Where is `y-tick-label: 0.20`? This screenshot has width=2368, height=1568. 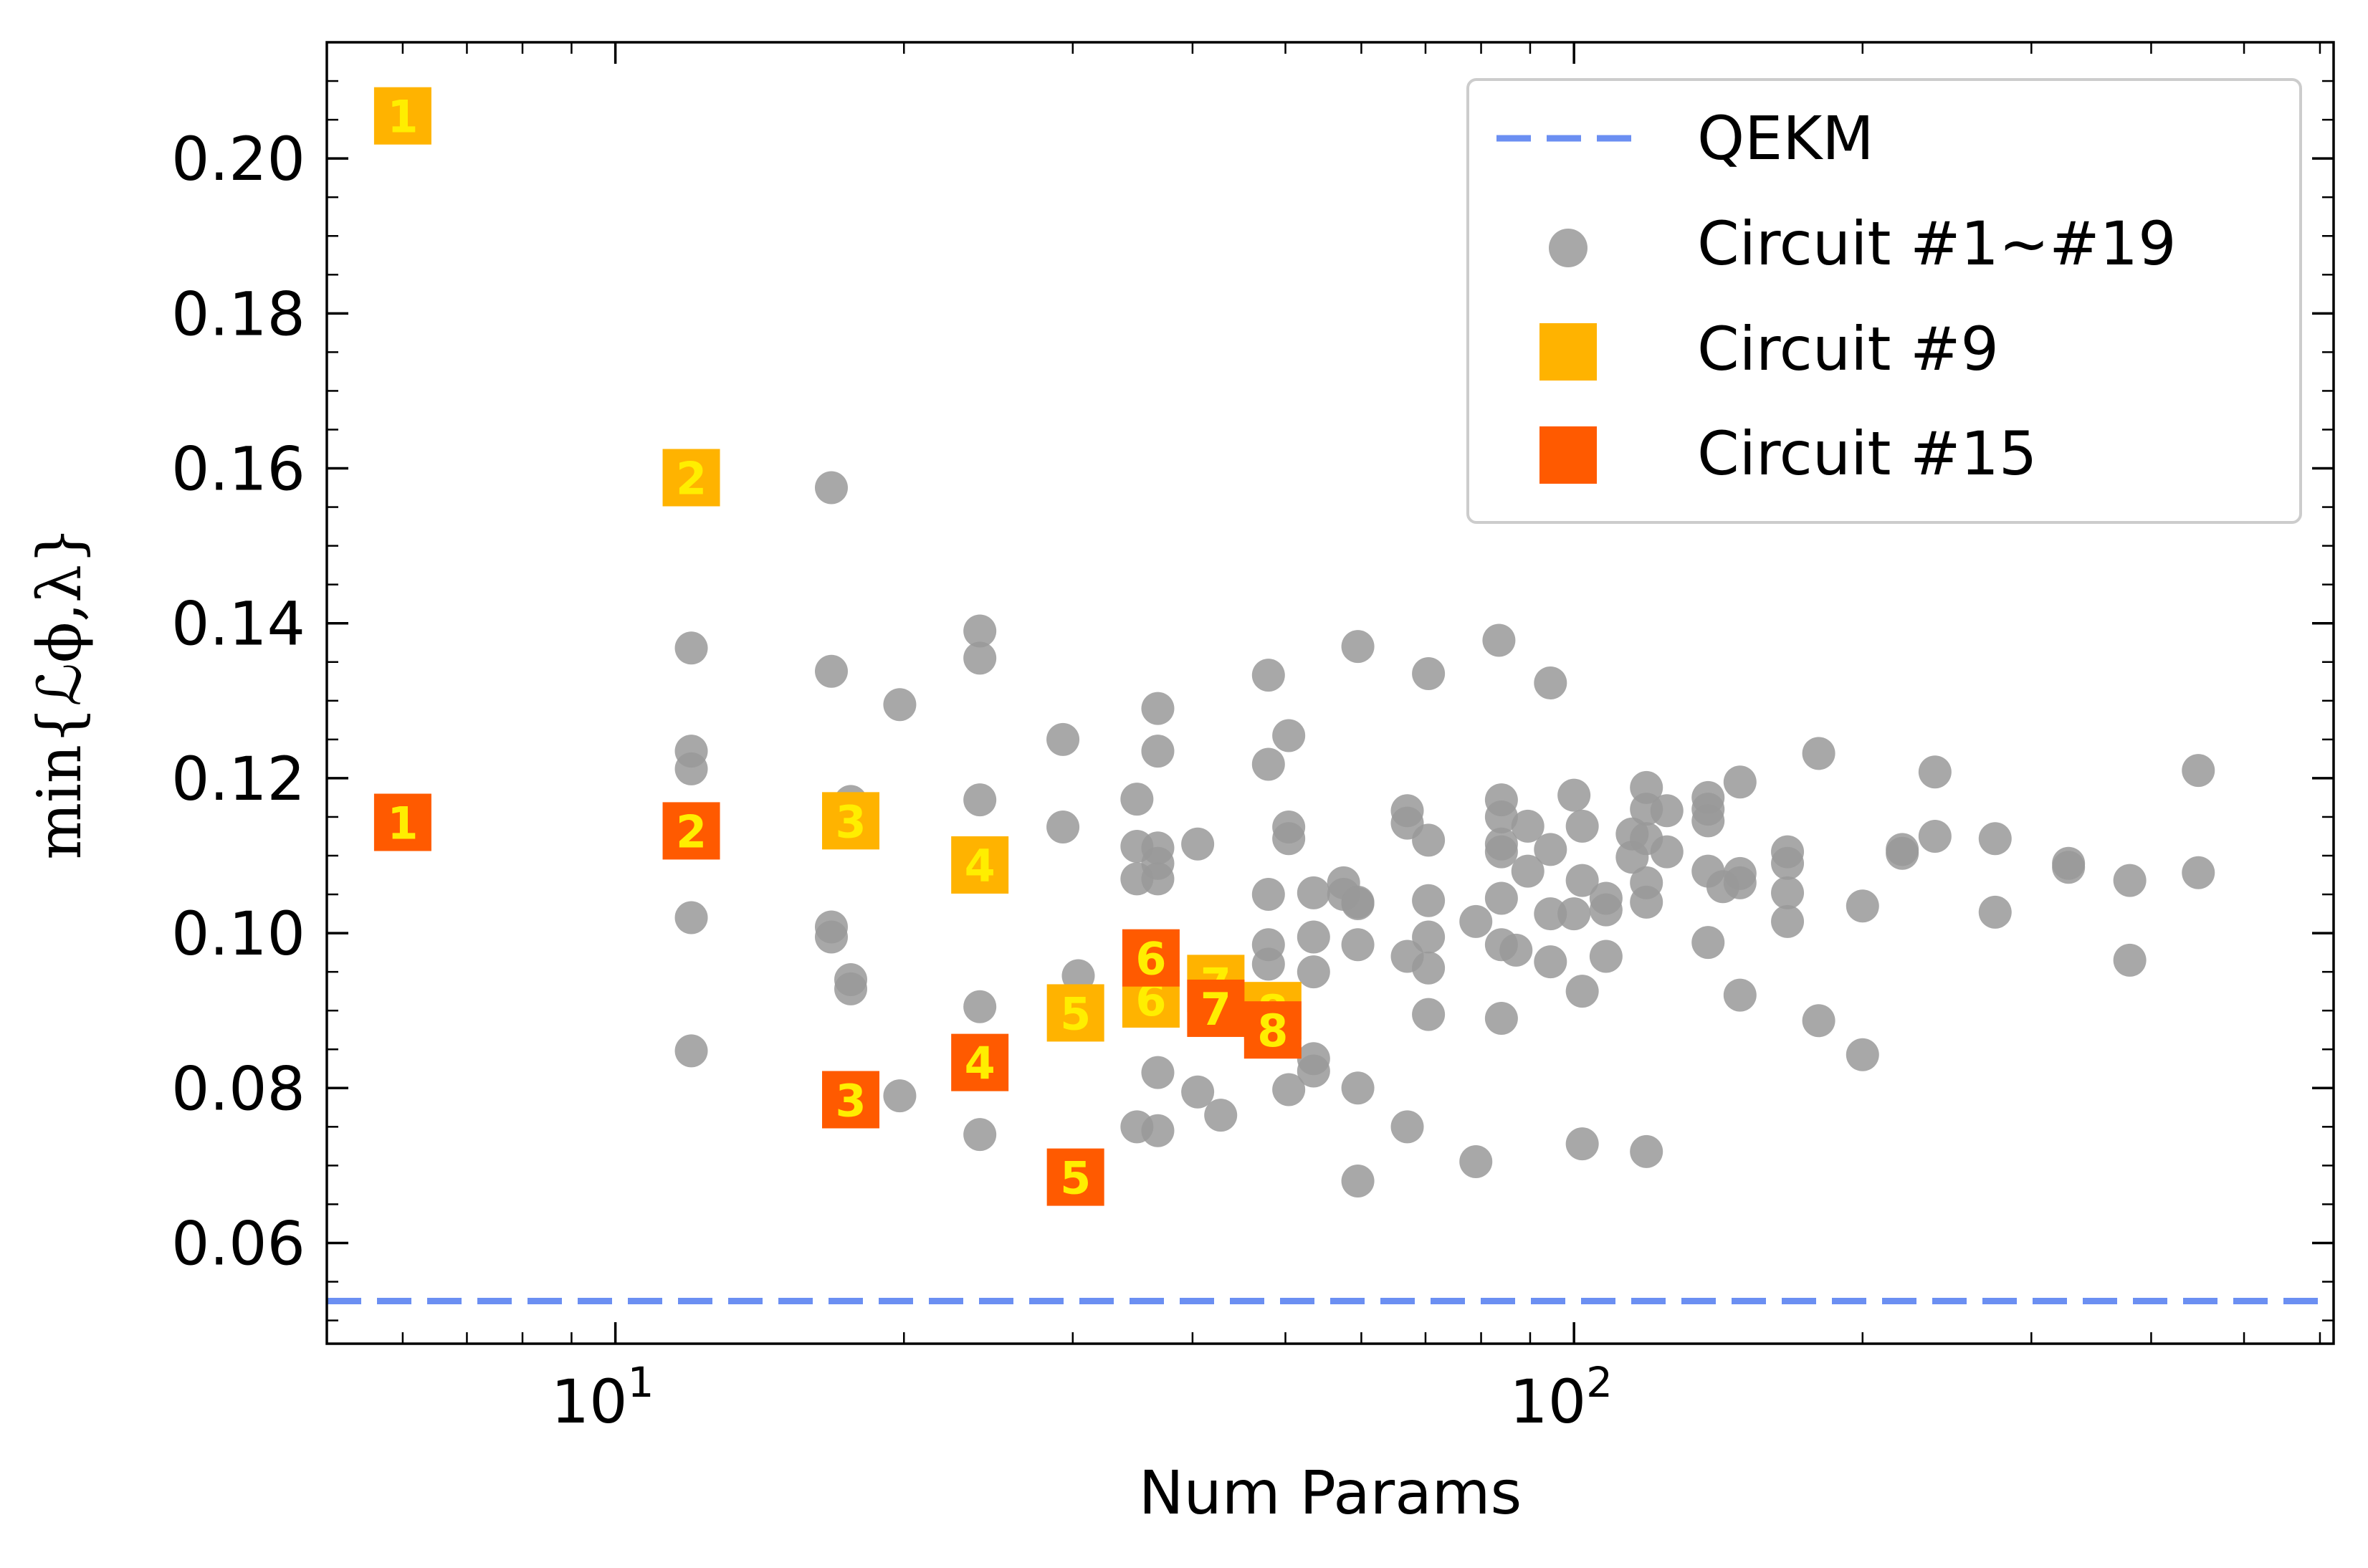 y-tick-label: 0.20 is located at coordinates (238, 159).